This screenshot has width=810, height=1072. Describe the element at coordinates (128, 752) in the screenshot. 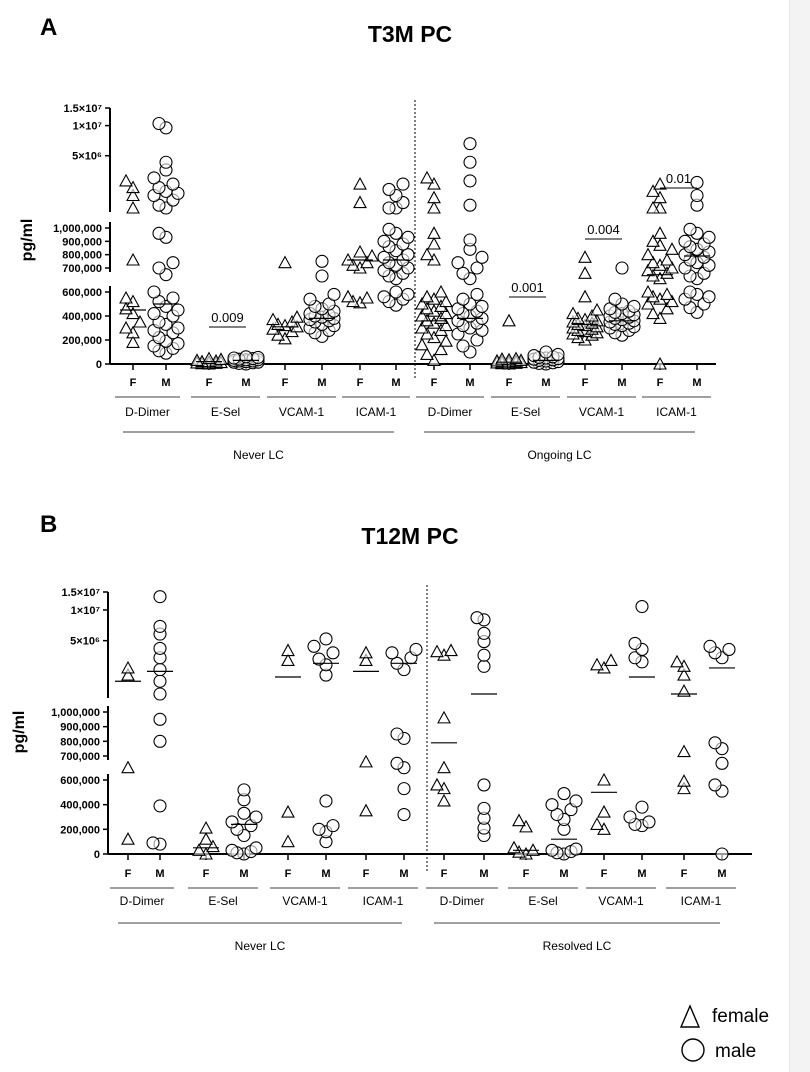

I see `chart-b-series-never-lc-d-dimer-f` at that location.